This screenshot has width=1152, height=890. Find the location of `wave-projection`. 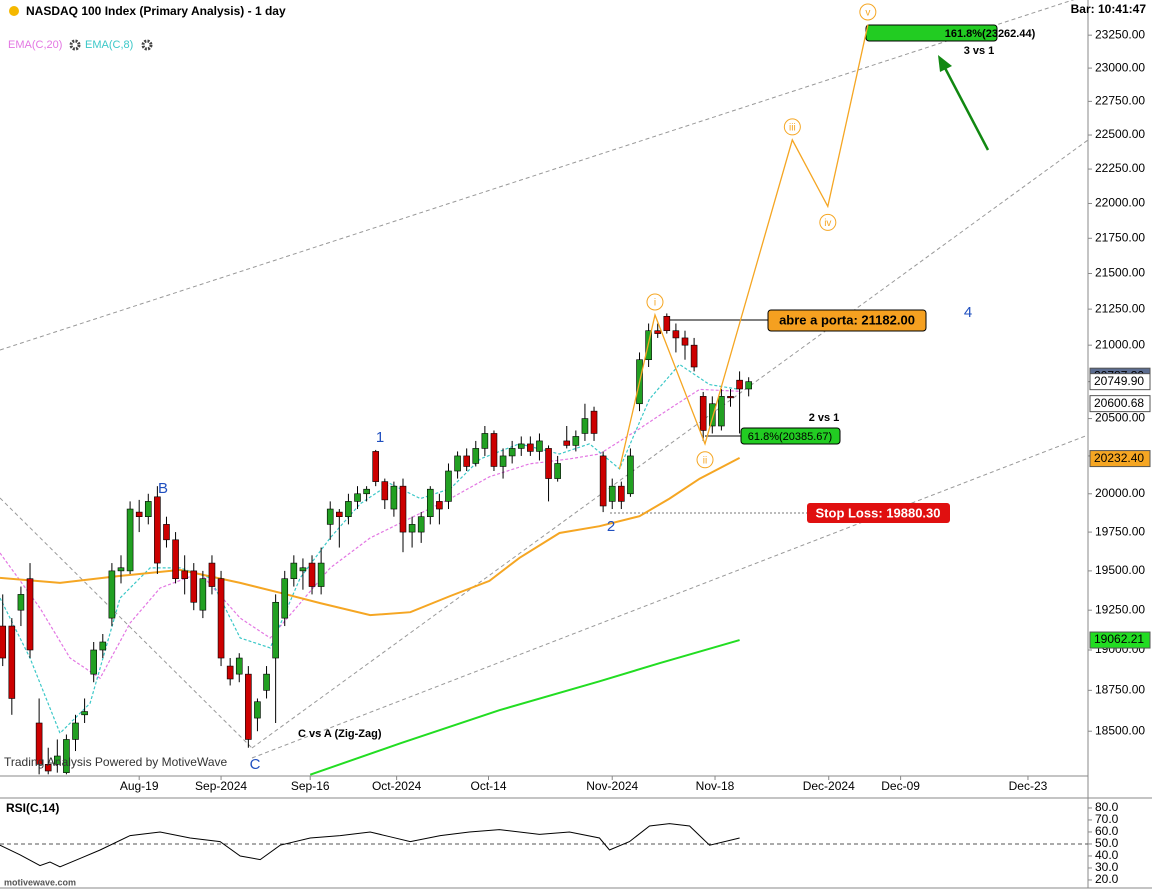

wave-projection is located at coordinates (743, 247).